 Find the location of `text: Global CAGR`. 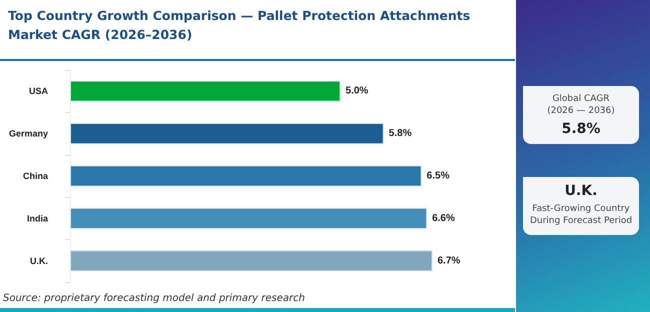

text: Global CAGR is located at coordinates (581, 99).